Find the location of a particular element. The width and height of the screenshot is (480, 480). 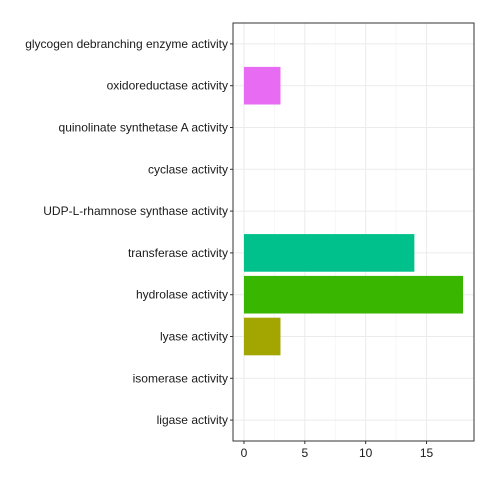

y-tick-label: quinolinate synthetase A activity is located at coordinates (143, 128).